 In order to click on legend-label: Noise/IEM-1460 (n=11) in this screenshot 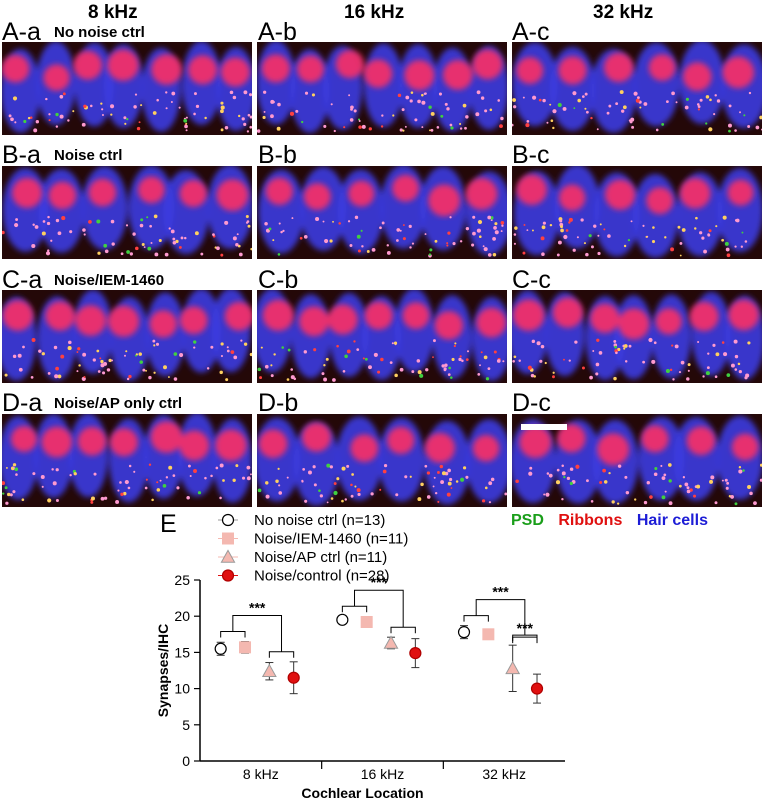, I will do `click(331, 539)`.